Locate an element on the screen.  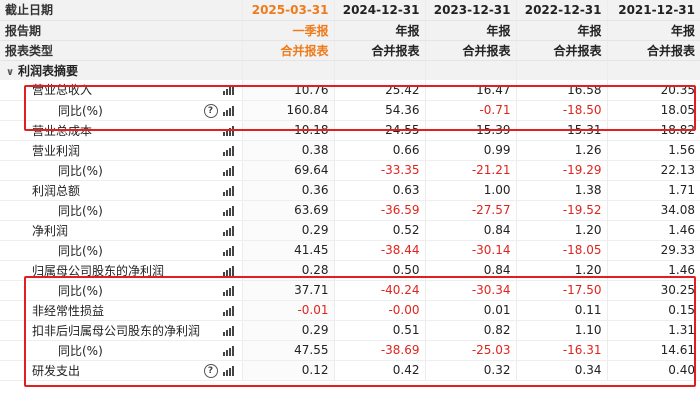
value-cell: 1.71 is located at coordinates (653, 190).